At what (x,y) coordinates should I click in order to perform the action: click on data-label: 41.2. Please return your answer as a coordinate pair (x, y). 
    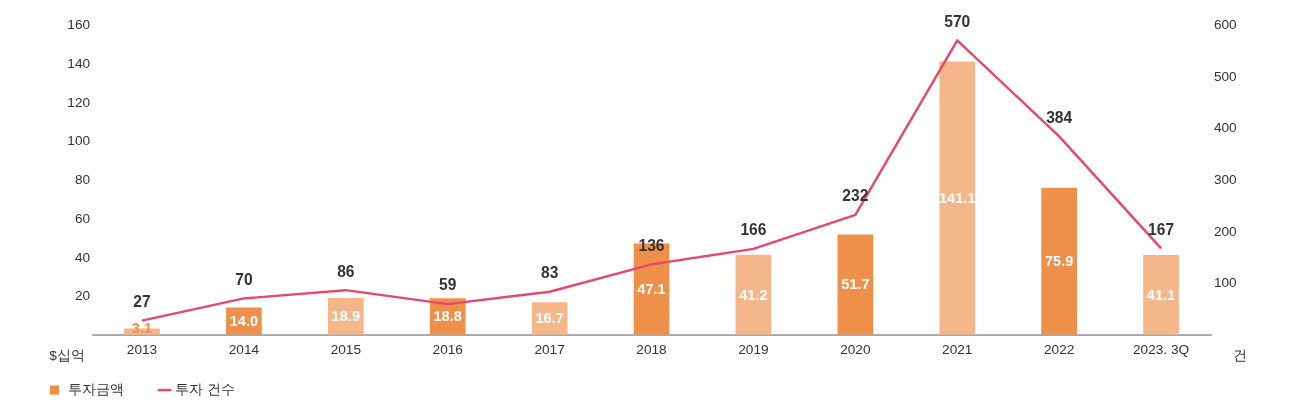
    Looking at the image, I should click on (753, 294).